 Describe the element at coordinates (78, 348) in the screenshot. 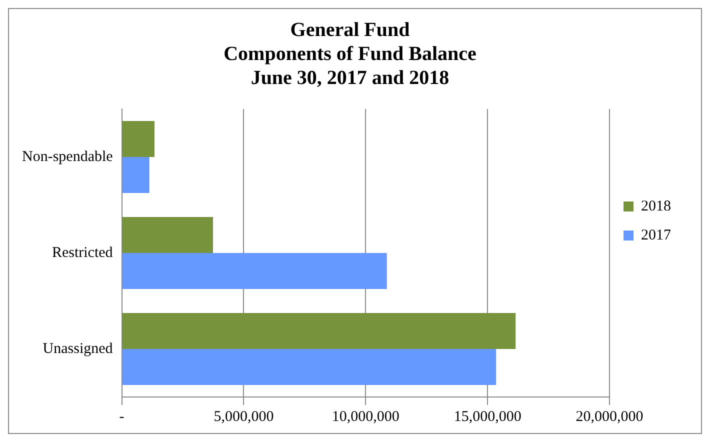

I see `y-tick-label: Unassigned` at that location.